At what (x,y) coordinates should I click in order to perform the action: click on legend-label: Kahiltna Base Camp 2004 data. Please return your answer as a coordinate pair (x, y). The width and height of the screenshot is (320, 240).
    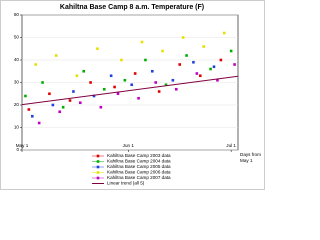
    Looking at the image, I should click on (139, 161).